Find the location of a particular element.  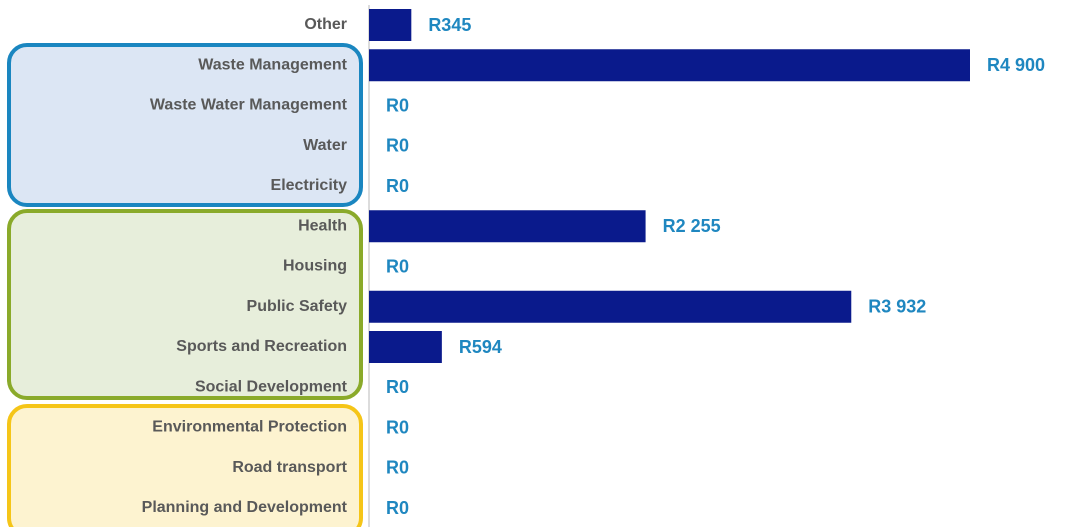

value-label: R3 932 is located at coordinates (897, 307).